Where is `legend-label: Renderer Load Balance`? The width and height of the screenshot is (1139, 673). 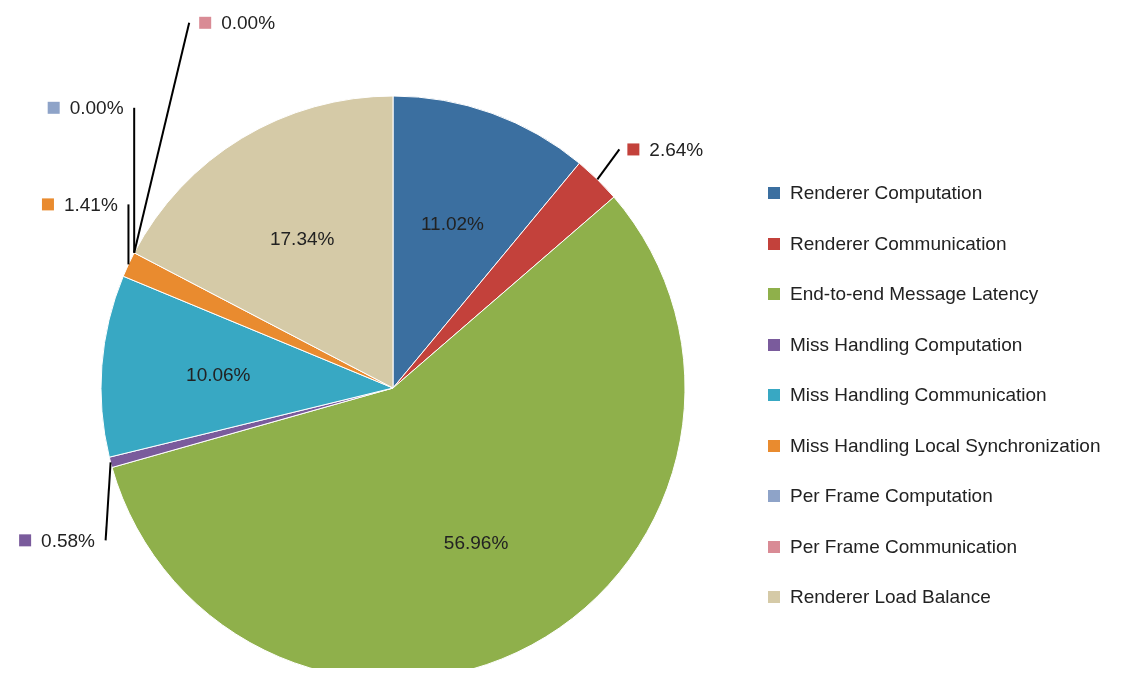
legend-label: Renderer Load Balance is located at coordinates (890, 597).